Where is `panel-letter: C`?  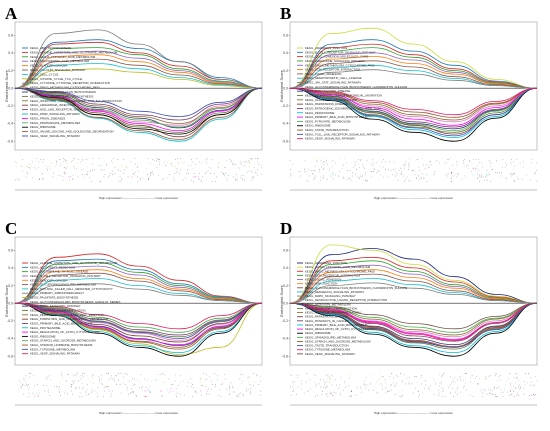
panel-letter: C is located at coordinates (11, 228).